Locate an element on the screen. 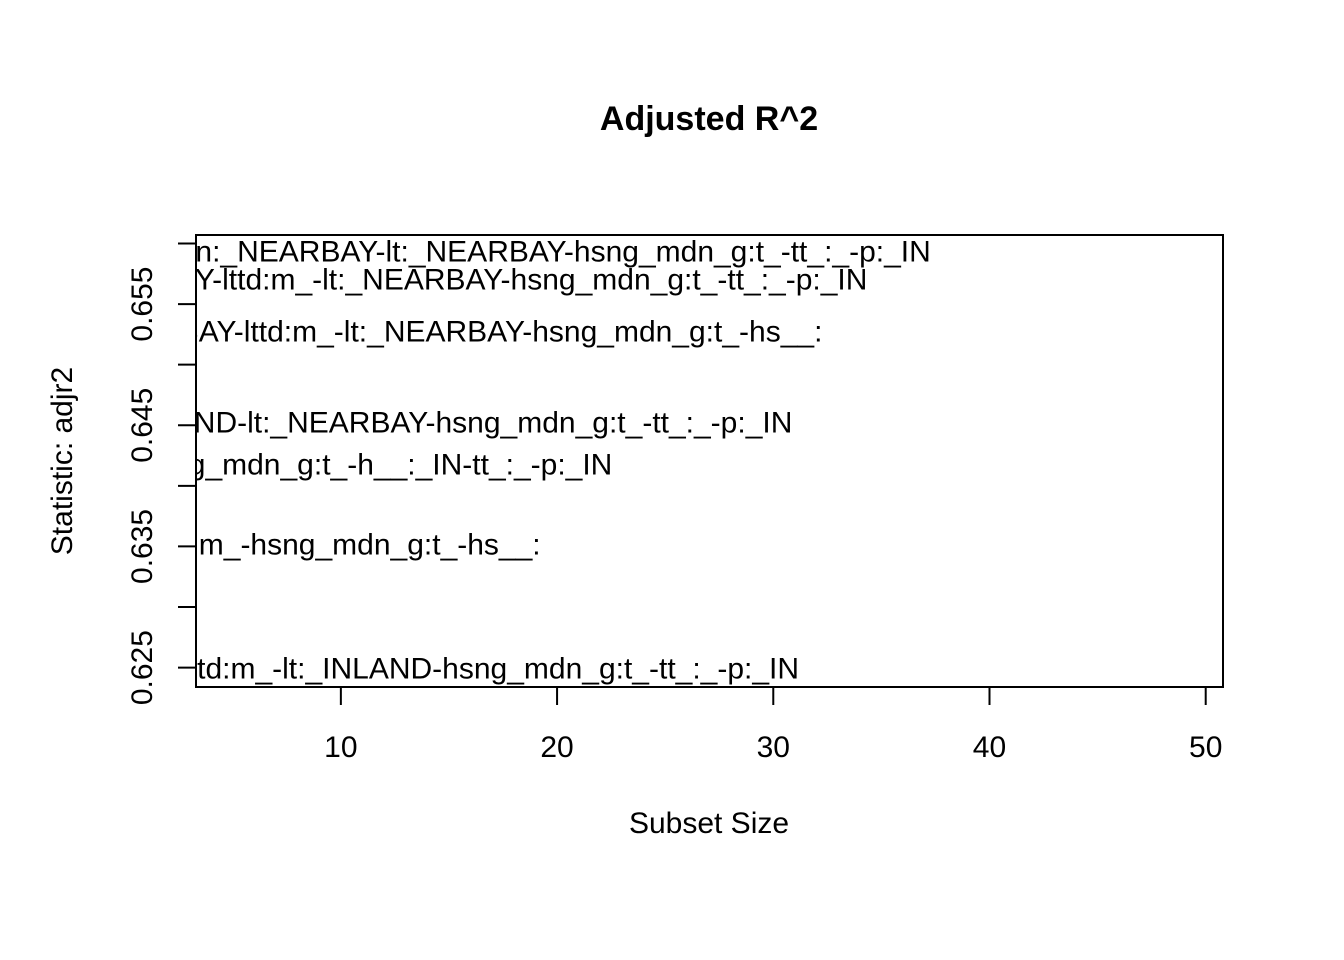 This screenshot has height=960, width=1344. x-tick-label: 50 is located at coordinates (1205, 747).